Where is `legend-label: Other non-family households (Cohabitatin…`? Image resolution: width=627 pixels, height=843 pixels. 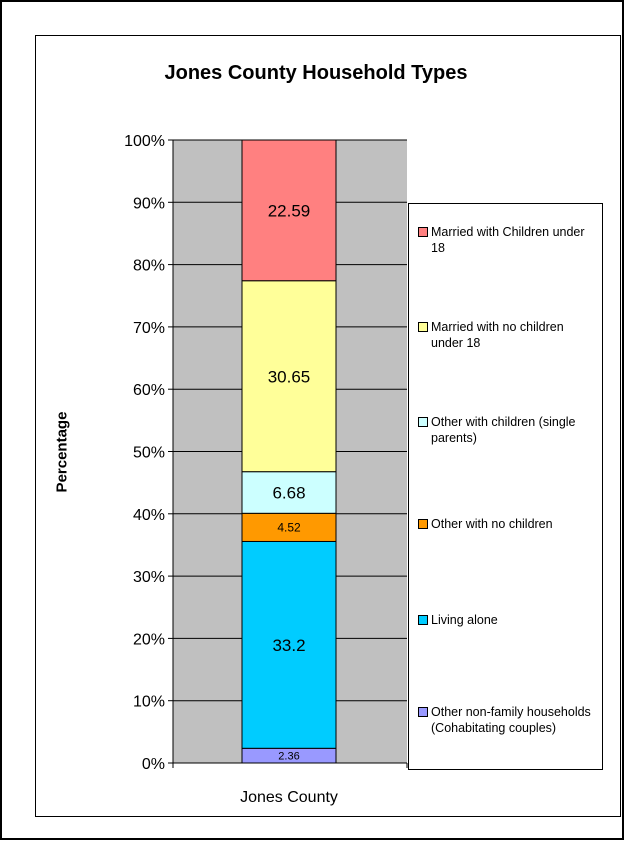 legend-label: Other non-family households (Cohabitatin… is located at coordinates (511, 720).